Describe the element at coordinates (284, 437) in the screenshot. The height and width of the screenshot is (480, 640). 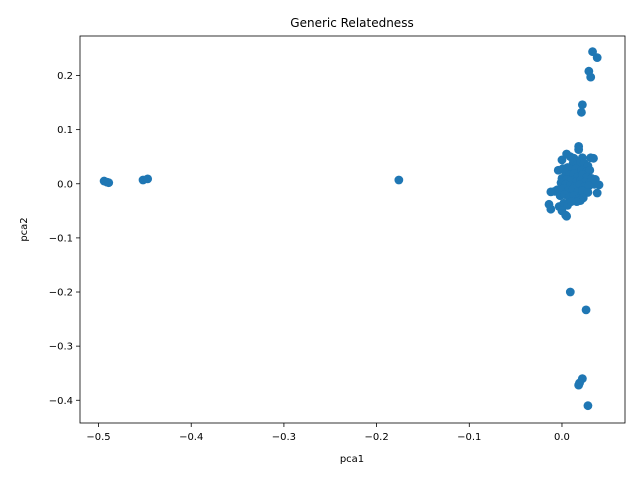
I see `x-tick-label: −0.3` at that location.